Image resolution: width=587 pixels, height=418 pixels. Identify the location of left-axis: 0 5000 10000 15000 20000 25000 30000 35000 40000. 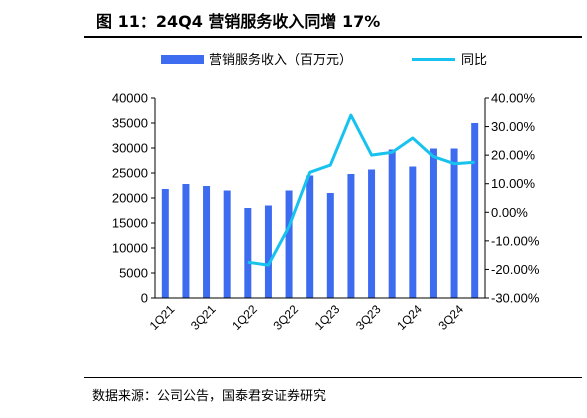
(133, 198).